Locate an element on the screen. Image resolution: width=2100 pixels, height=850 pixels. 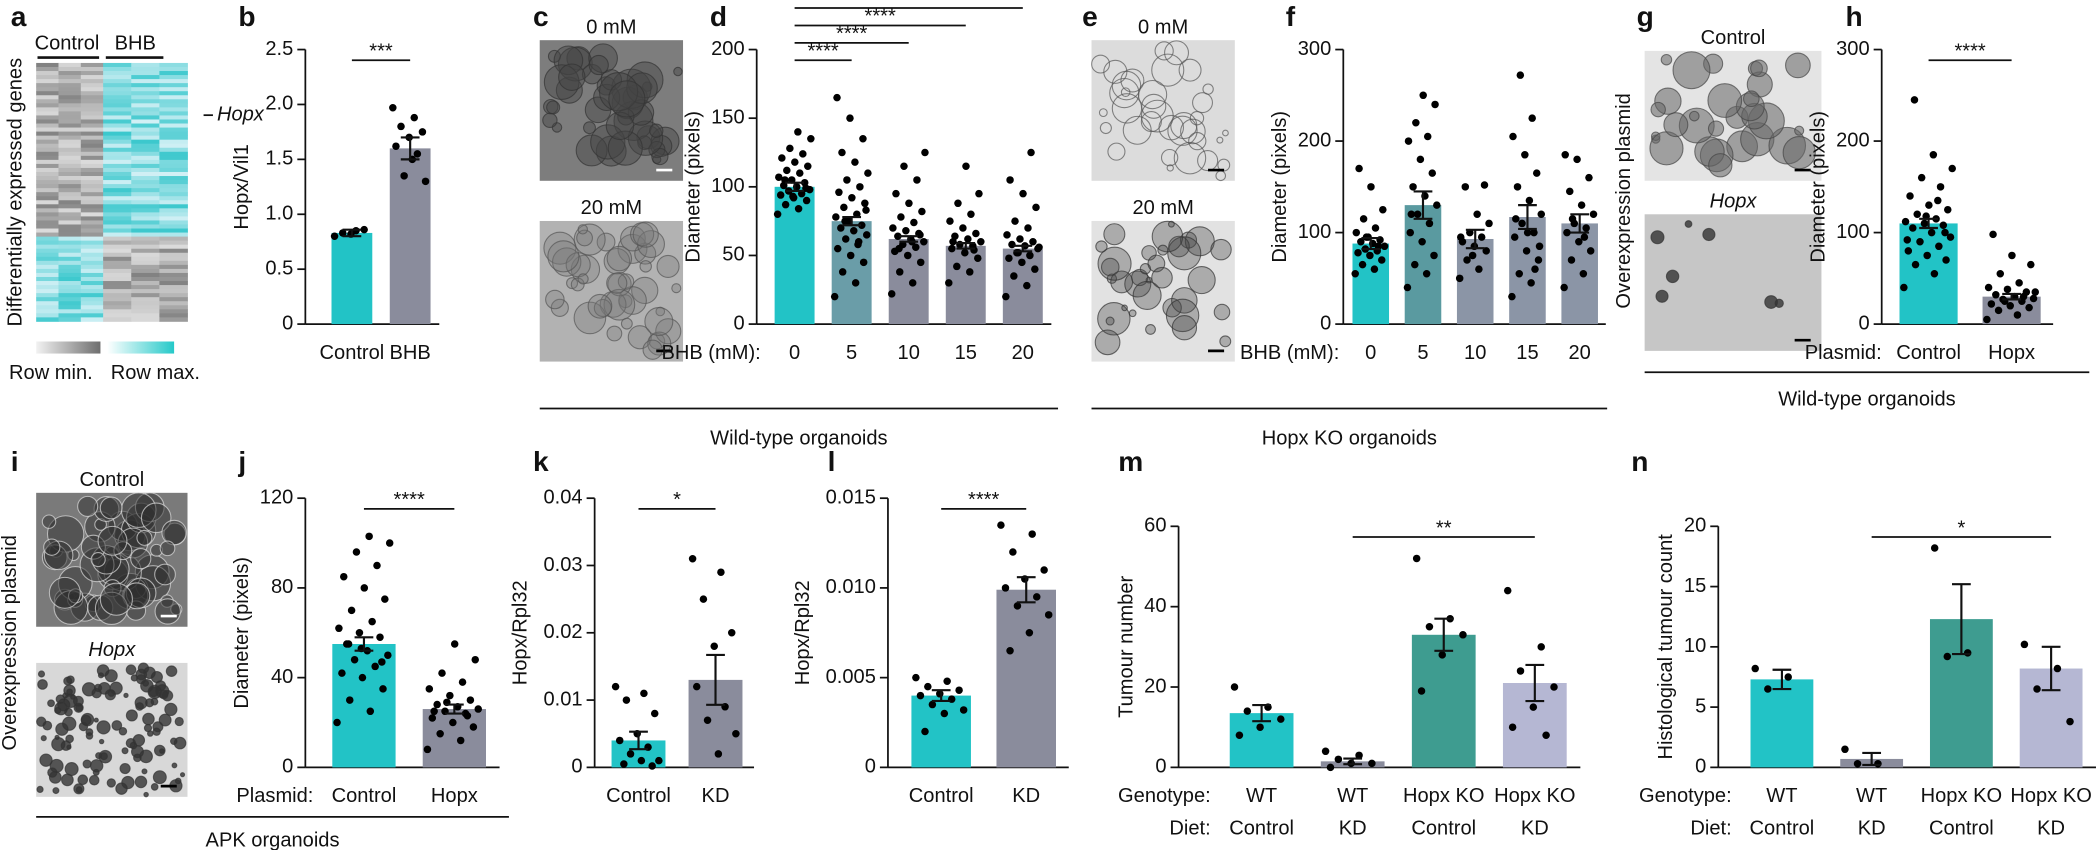
image-label: 20 mM is located at coordinates (1162, 208).